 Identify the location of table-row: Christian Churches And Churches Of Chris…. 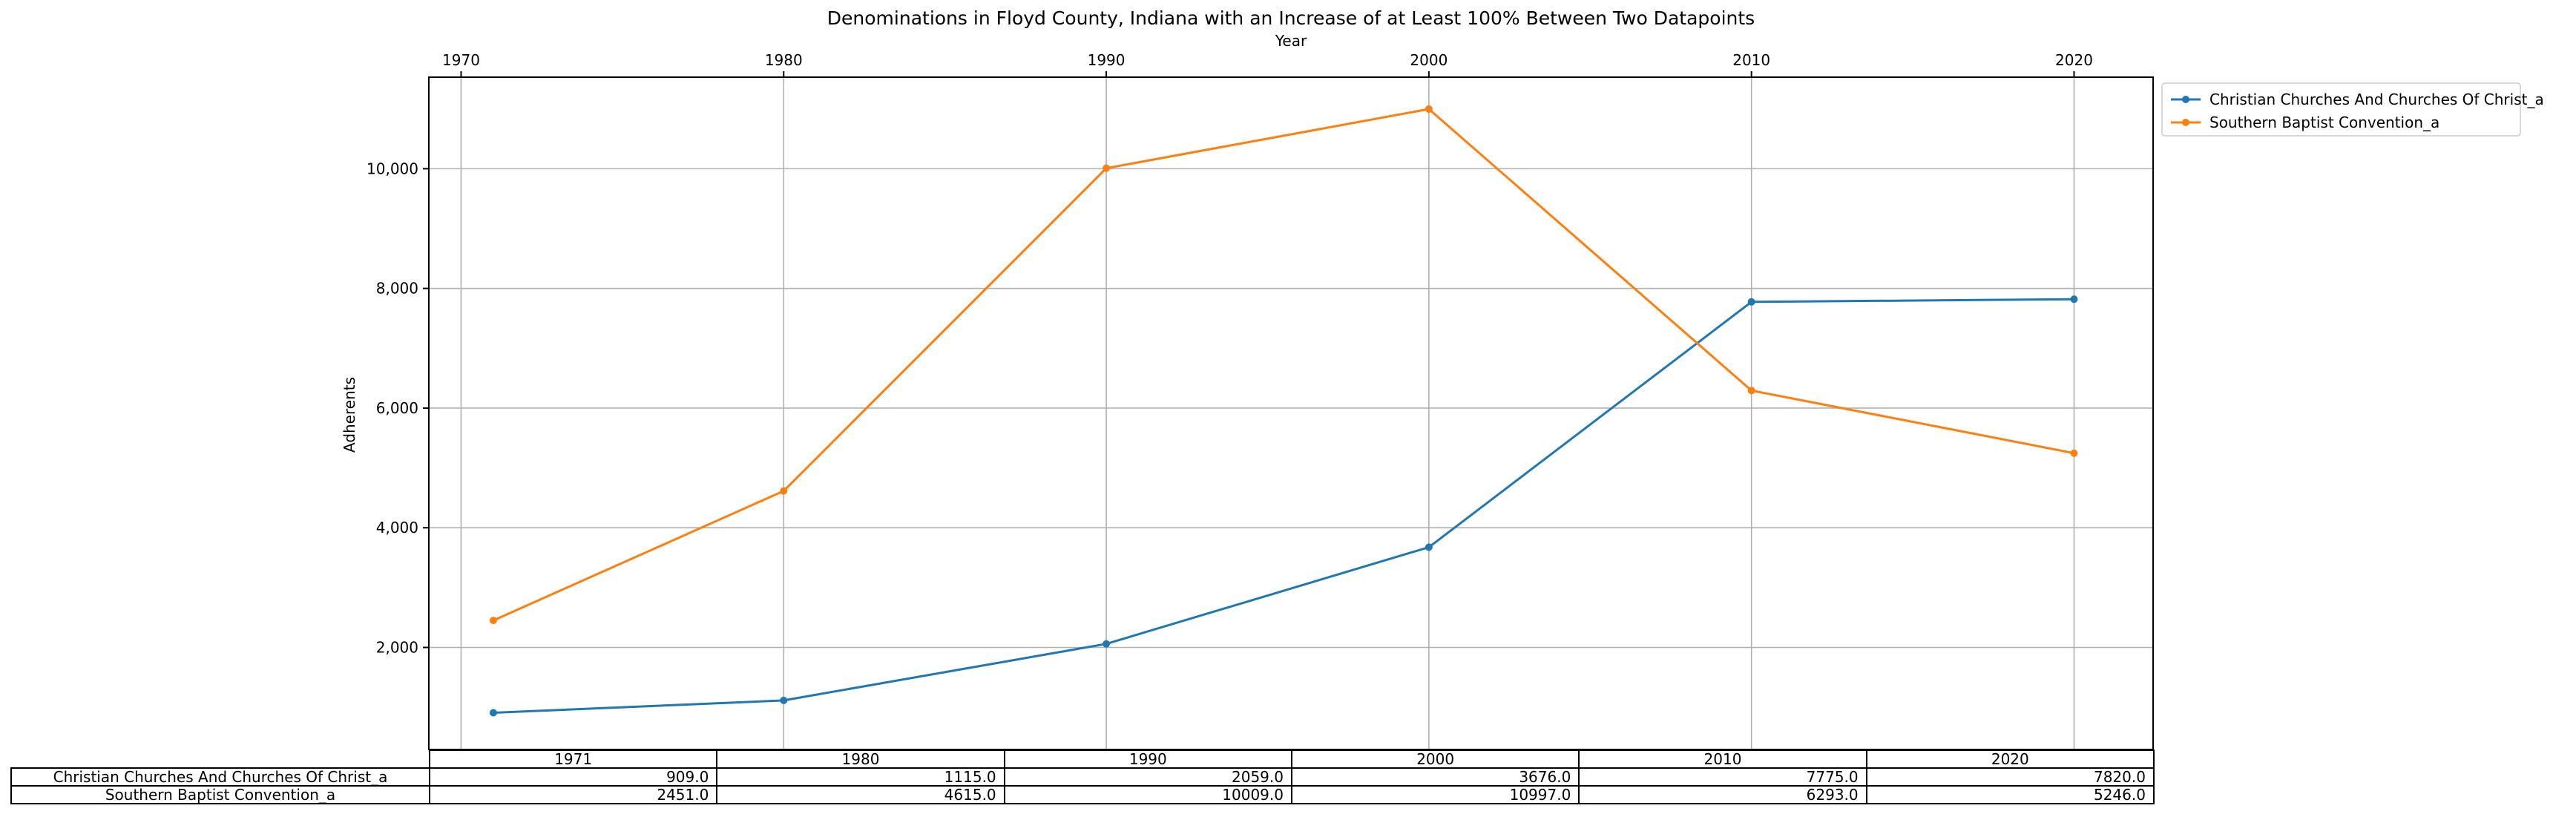
(1082, 777).